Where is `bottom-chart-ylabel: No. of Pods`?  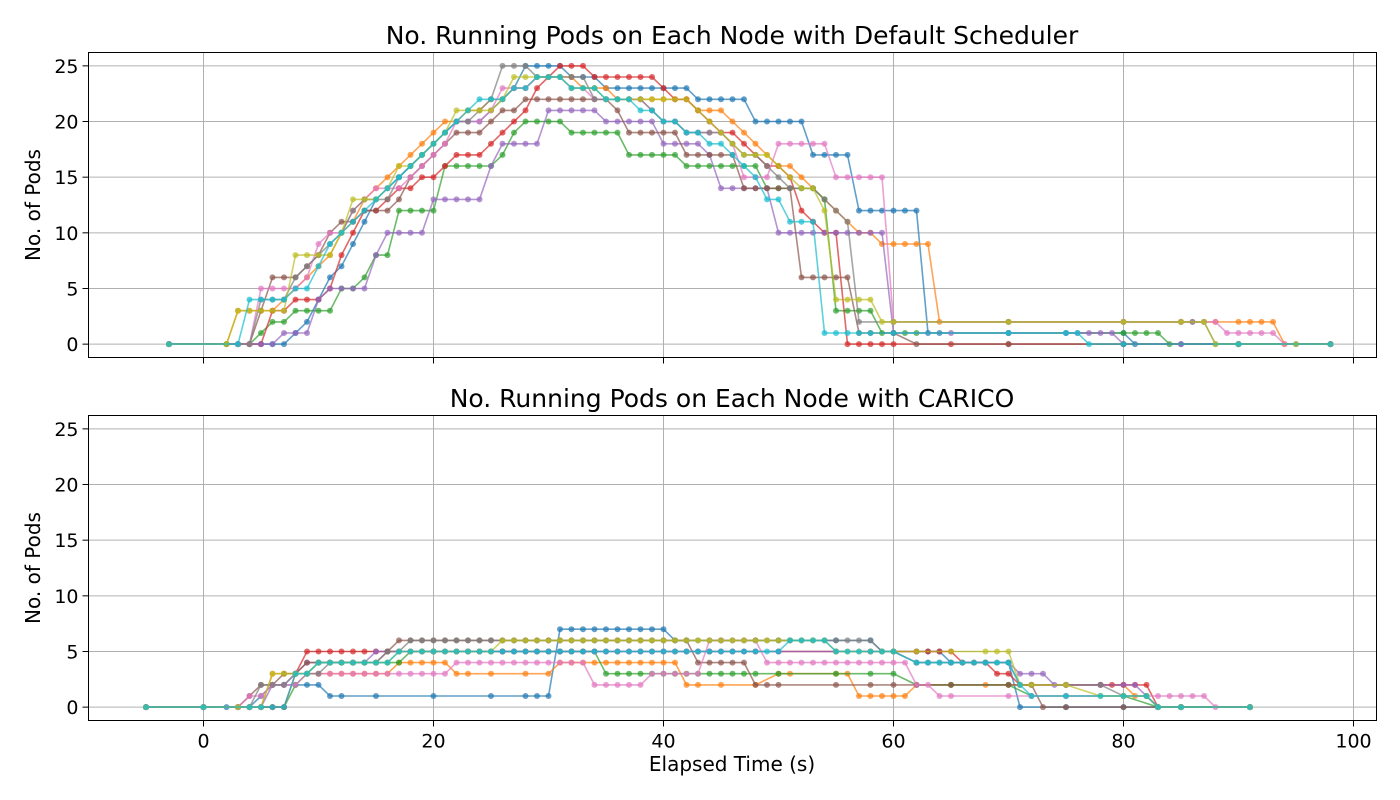
bottom-chart-ylabel: No. of Pods is located at coordinates (33, 568).